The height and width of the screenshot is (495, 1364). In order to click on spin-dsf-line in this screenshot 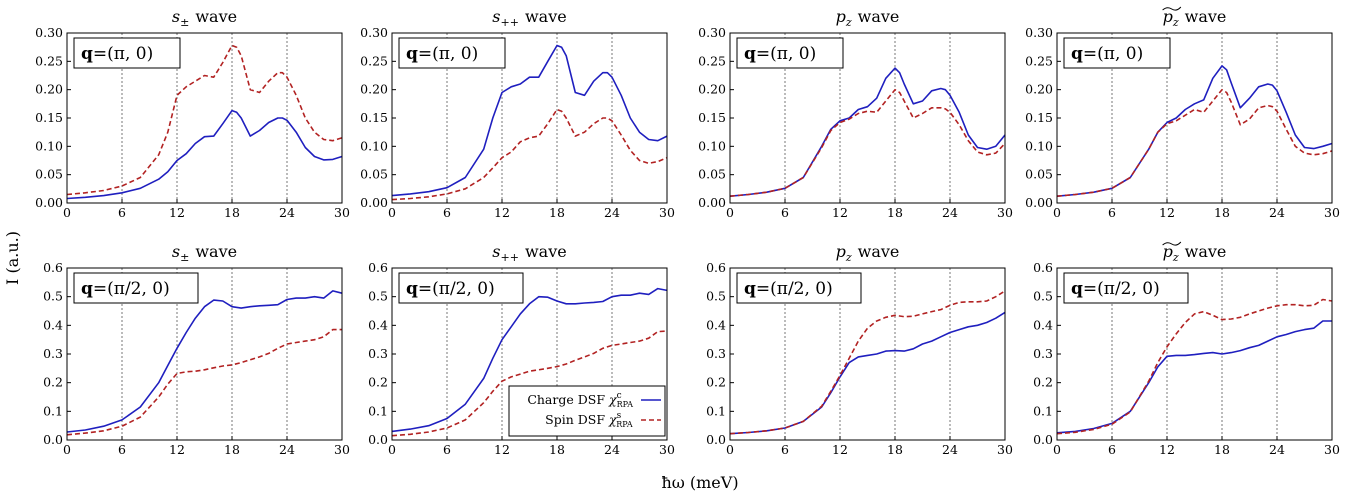, I will do `click(529, 154)`.